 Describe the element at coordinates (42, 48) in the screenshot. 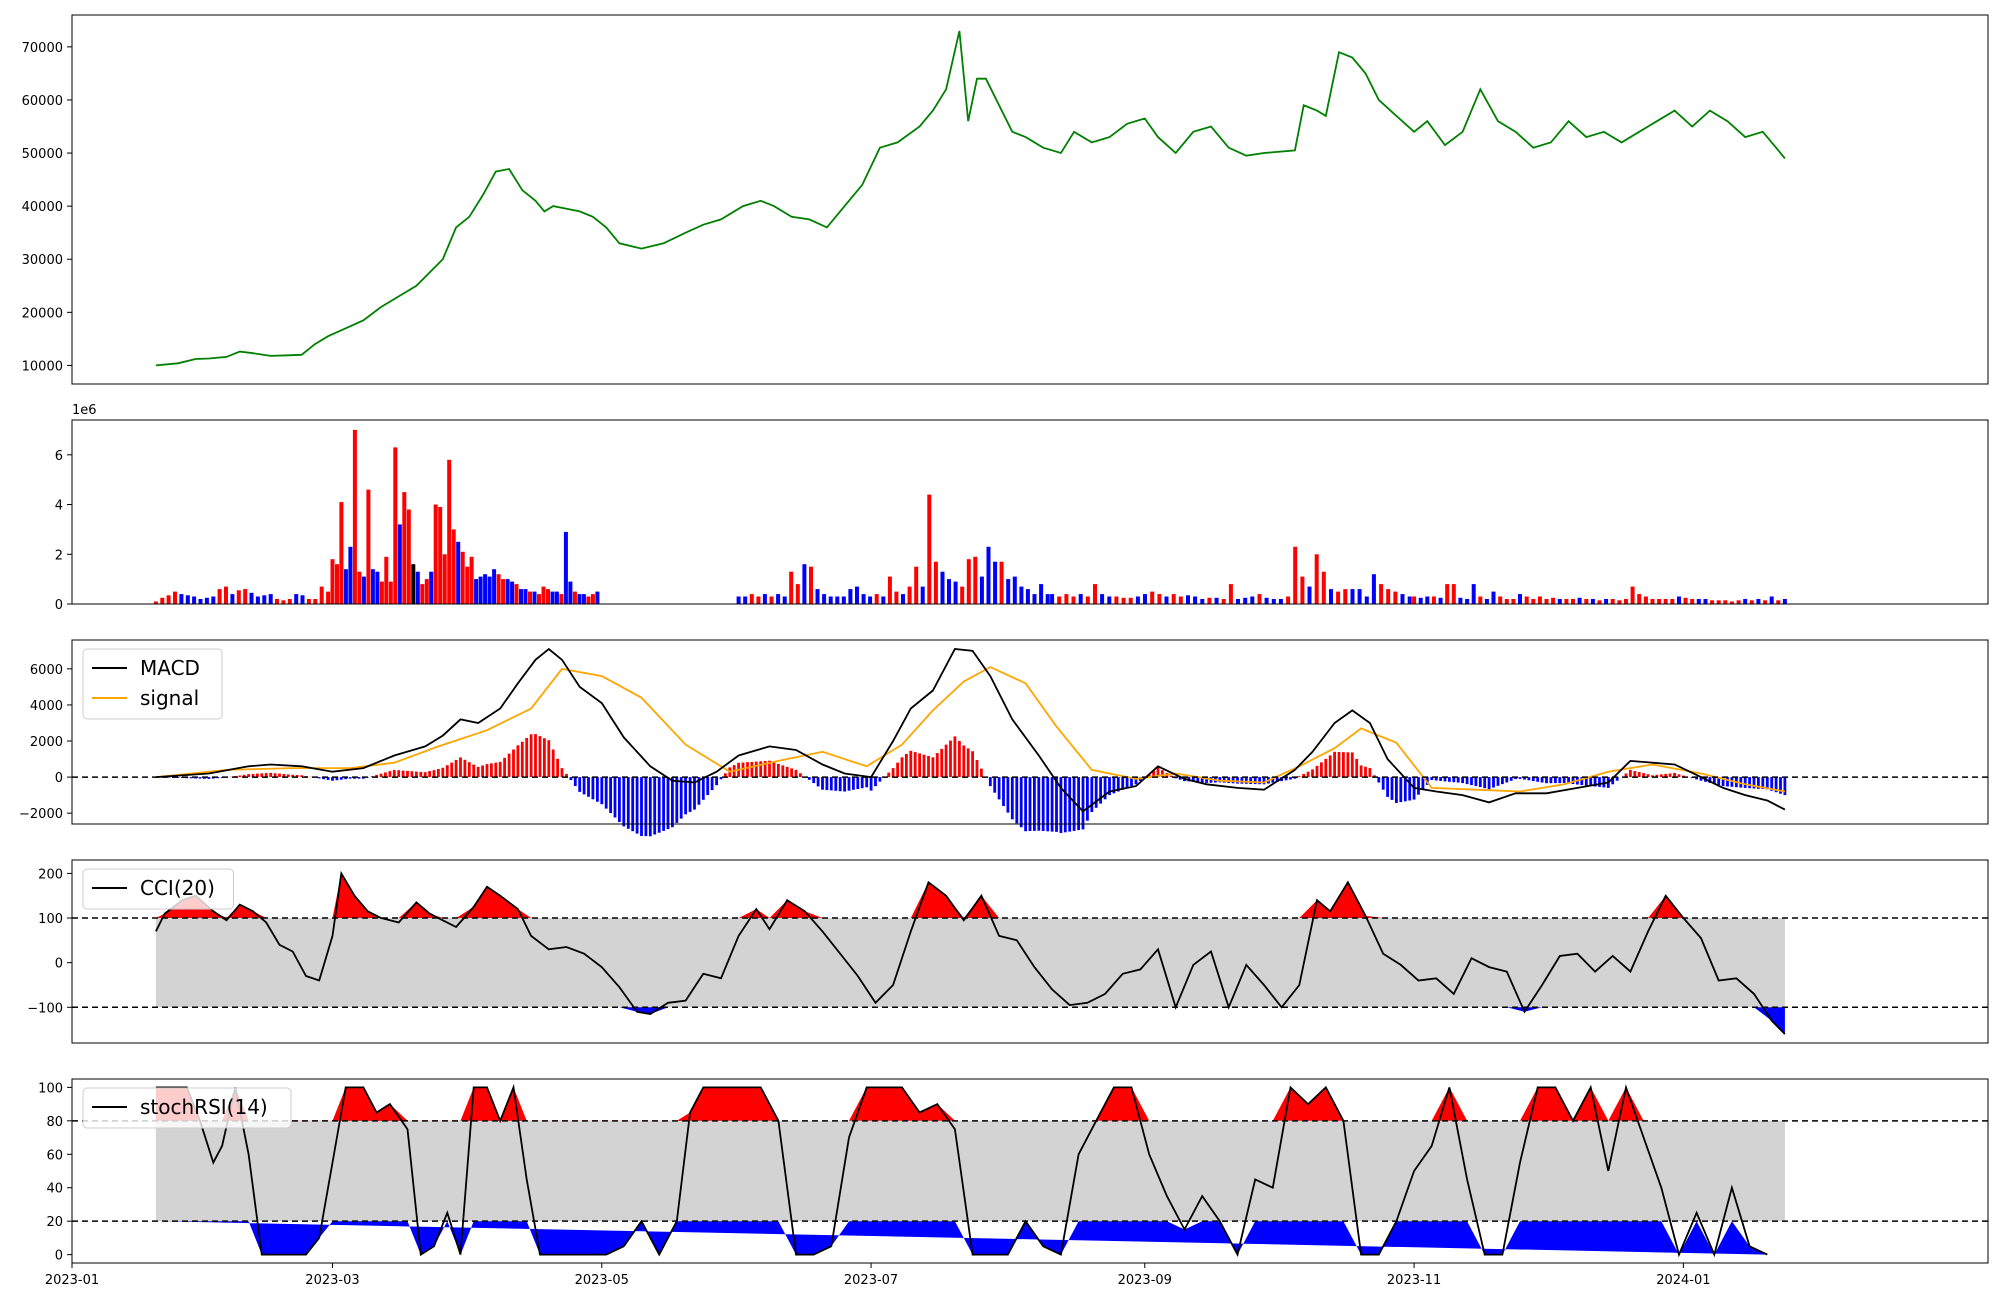

I see `y-tick-label: 70000` at that location.